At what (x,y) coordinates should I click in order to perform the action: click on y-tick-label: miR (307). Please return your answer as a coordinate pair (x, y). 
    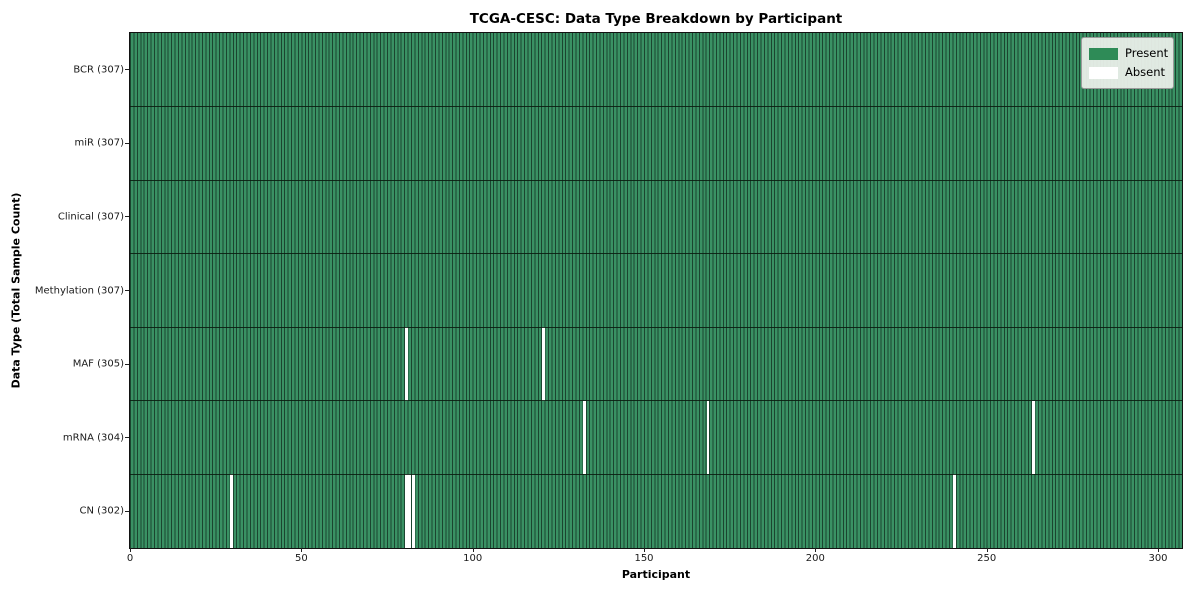
    Looking at the image, I should click on (99, 143).